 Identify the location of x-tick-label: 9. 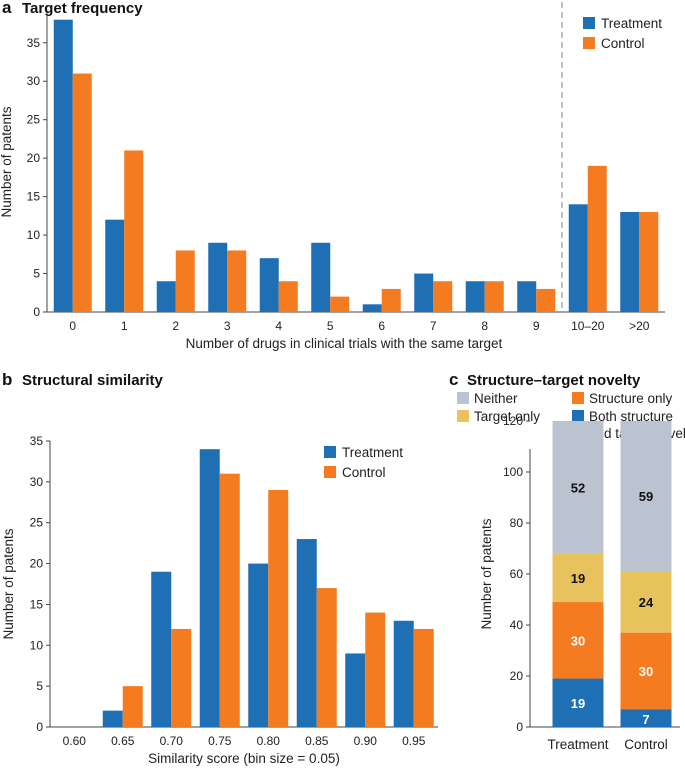
(536, 326).